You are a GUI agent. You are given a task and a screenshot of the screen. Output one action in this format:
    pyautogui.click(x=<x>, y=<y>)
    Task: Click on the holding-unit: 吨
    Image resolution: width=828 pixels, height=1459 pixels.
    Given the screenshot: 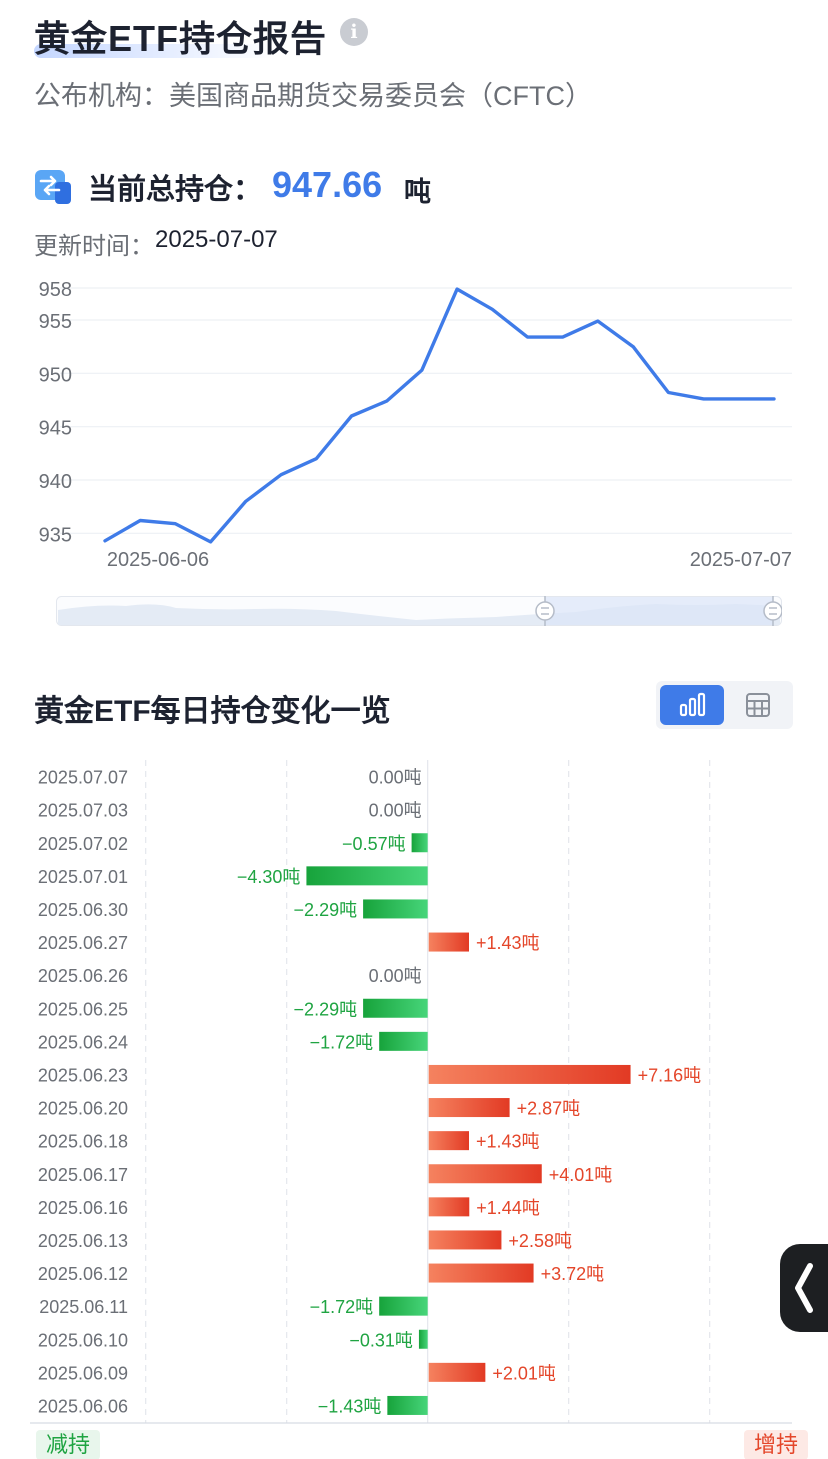 What is the action you would take?
    pyautogui.click(x=417, y=192)
    